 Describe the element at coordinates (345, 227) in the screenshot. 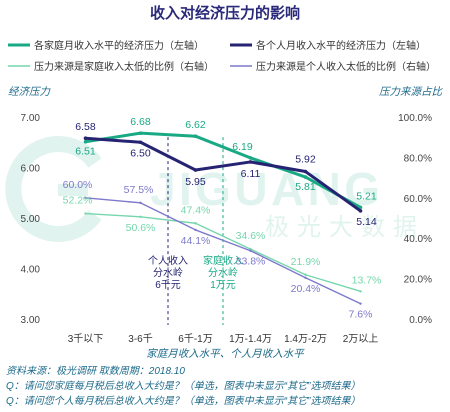

I see `svg-text: 极光大数据` at that location.